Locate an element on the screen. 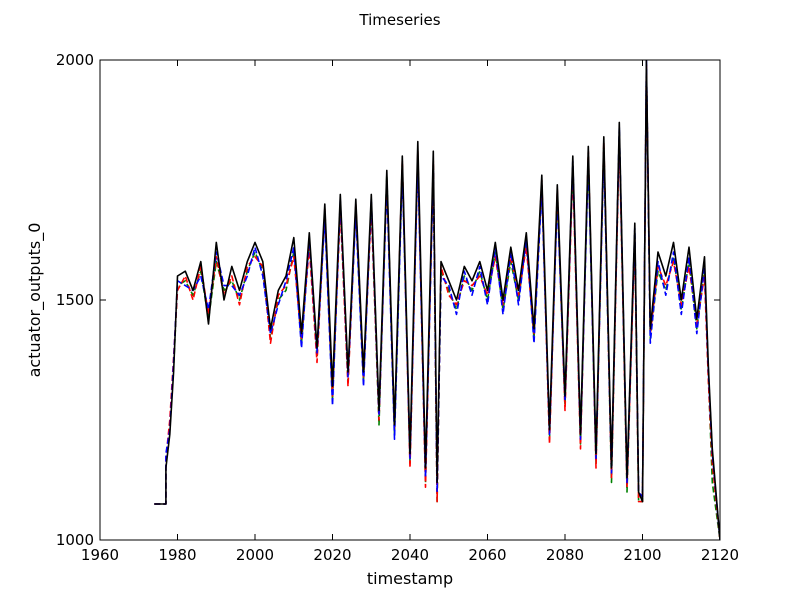 The height and width of the screenshot is (600, 800). x-tick-label: 2120 is located at coordinates (720, 555).